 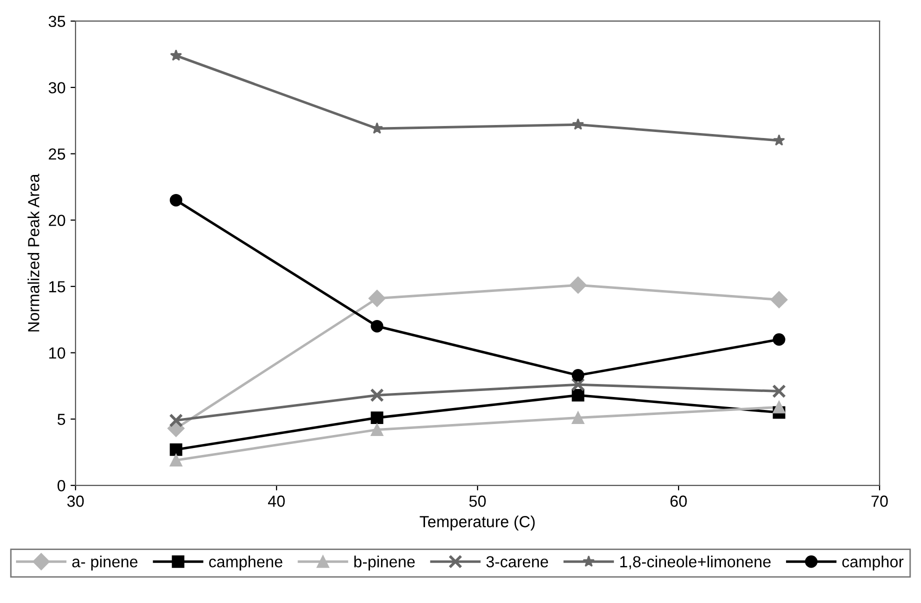 What do you see at coordinates (477, 523) in the screenshot?
I see `x-axis-title: Temperature (C)` at bounding box center [477, 523].